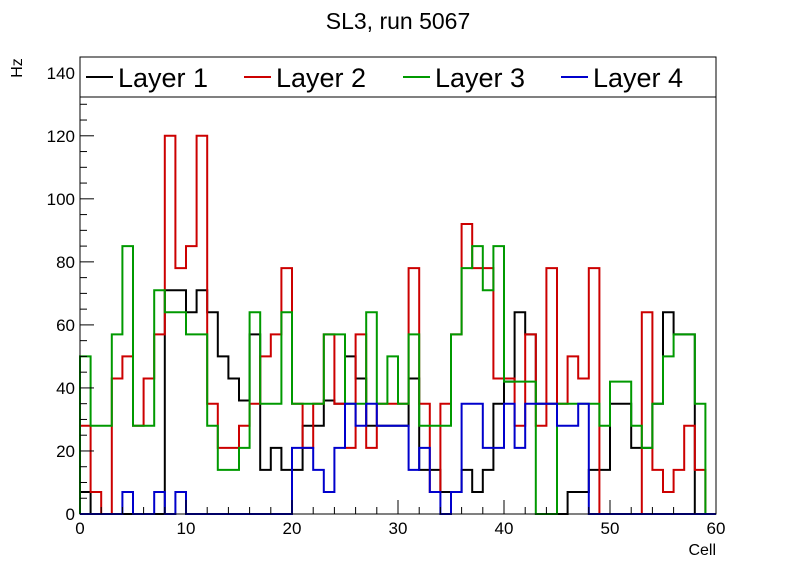 Image resolution: width=796 pixels, height=577 pixels. What do you see at coordinates (61, 136) in the screenshot?
I see `y-tick-label: 120` at bounding box center [61, 136].